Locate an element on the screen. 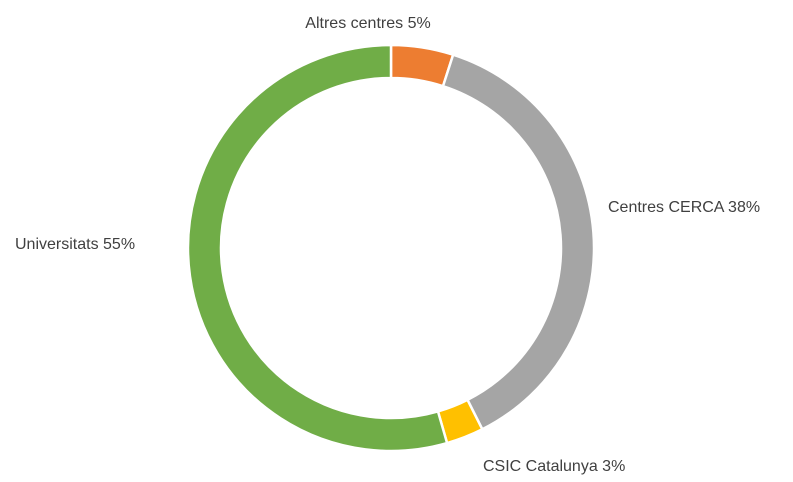  data-label: Centres CERCA 38% is located at coordinates (684, 207).